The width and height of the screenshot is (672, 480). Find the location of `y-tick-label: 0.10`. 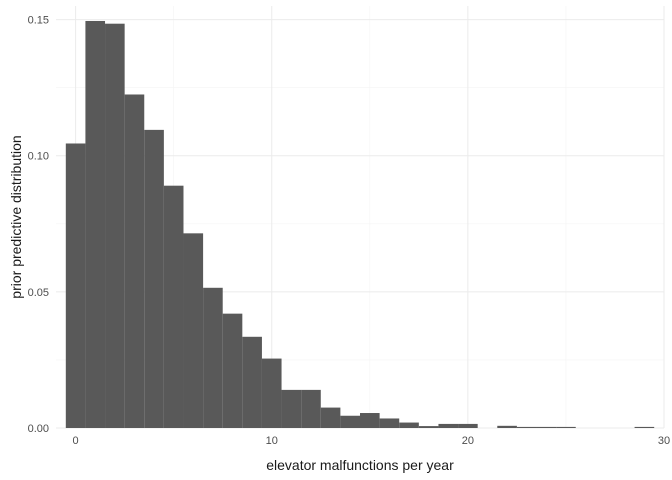

y-tick-label: 0.10 is located at coordinates (38, 157).